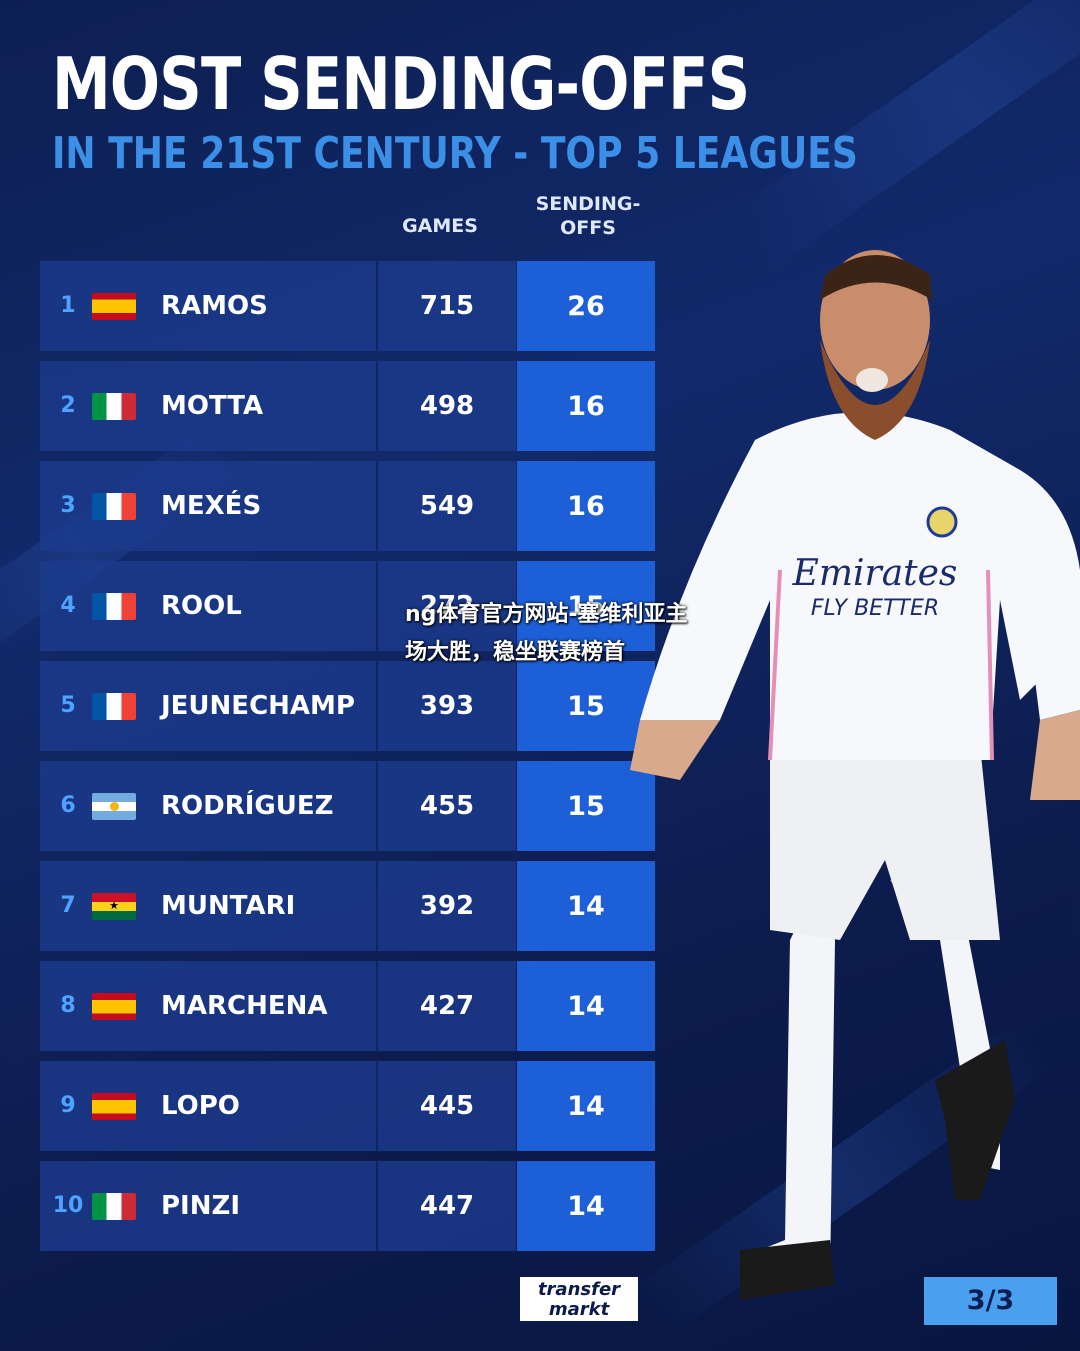 The width and height of the screenshot is (1080, 1351). Describe the element at coordinates (211, 506) in the screenshot. I see `player-name: MEXÉS` at that location.